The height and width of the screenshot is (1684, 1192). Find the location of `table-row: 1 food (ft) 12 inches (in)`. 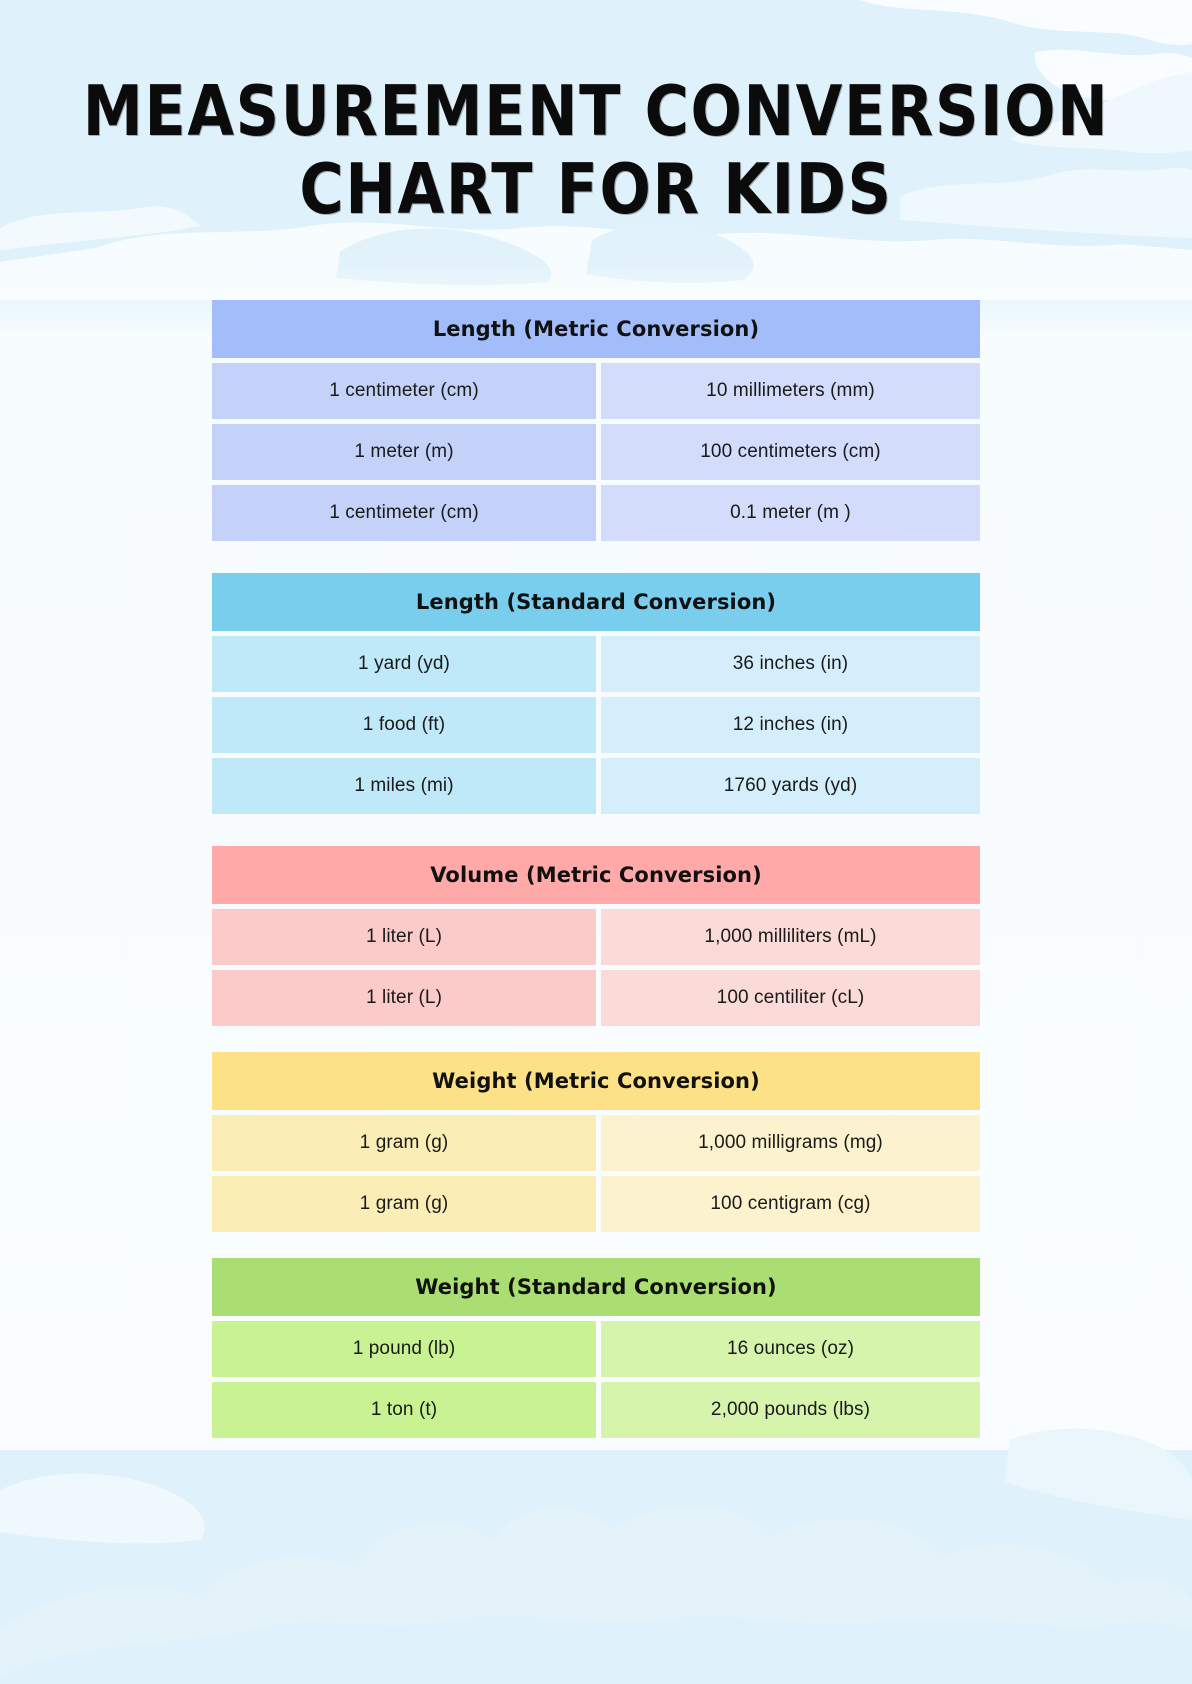

table-row: 1 food (ft) 12 inches (in) is located at coordinates (596, 725).